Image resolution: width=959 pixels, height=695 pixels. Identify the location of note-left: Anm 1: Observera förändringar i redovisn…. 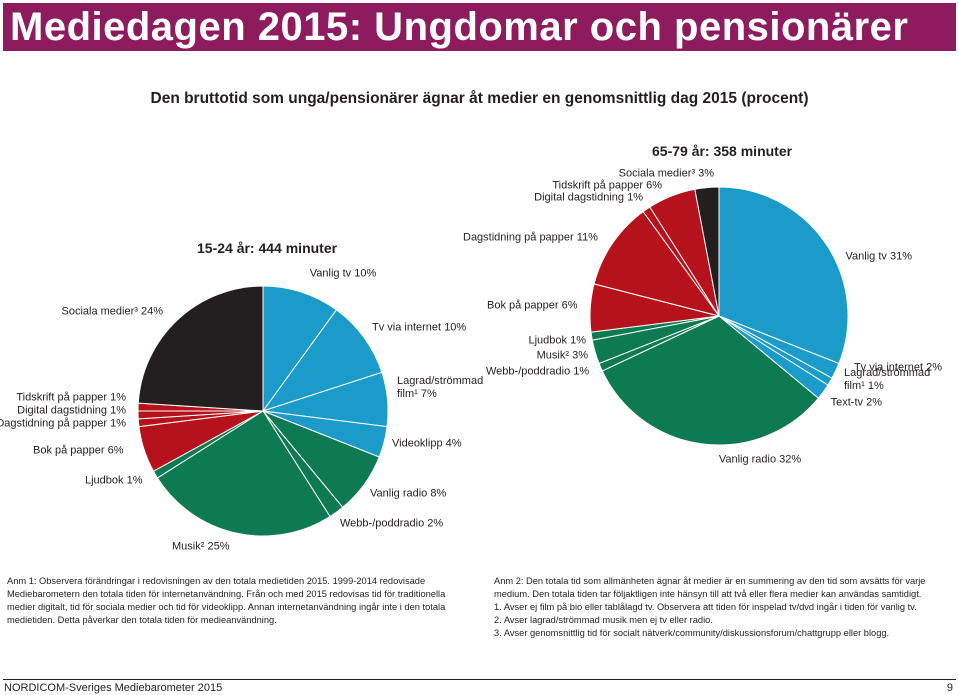
(238, 601).